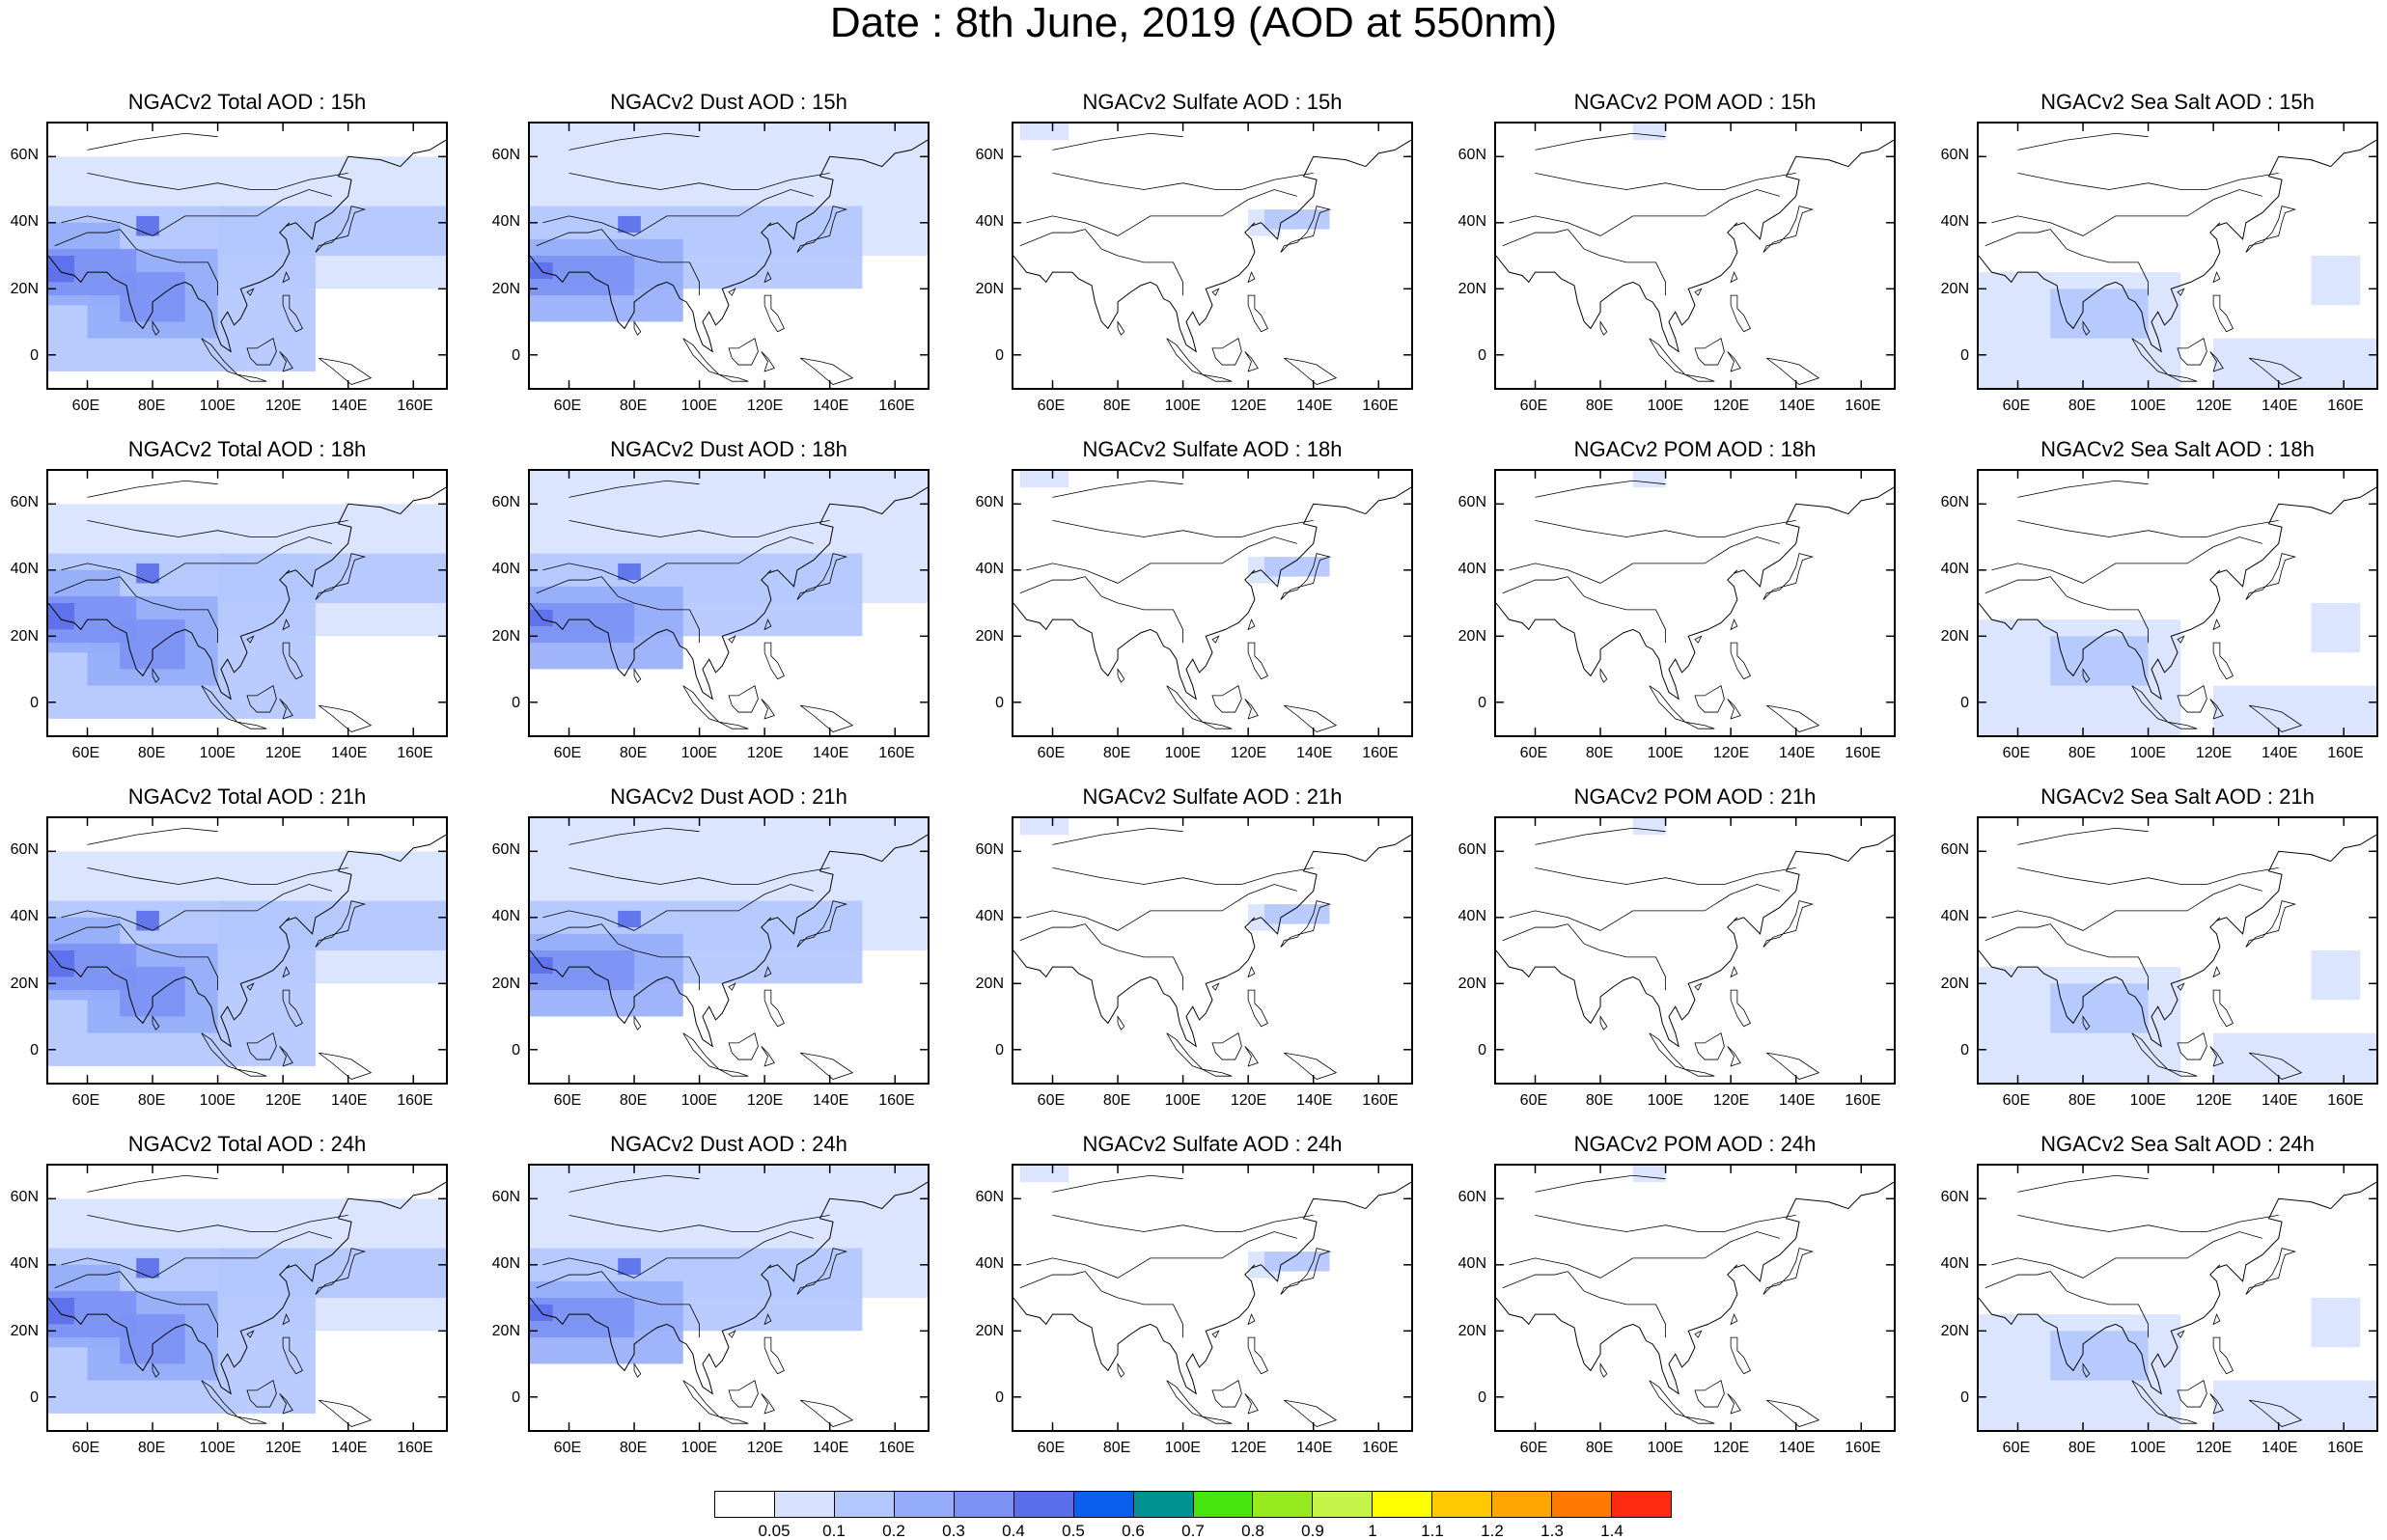  What do you see at coordinates (1133, 1531) in the screenshot?
I see `colorbar-label: 0.6` at bounding box center [1133, 1531].